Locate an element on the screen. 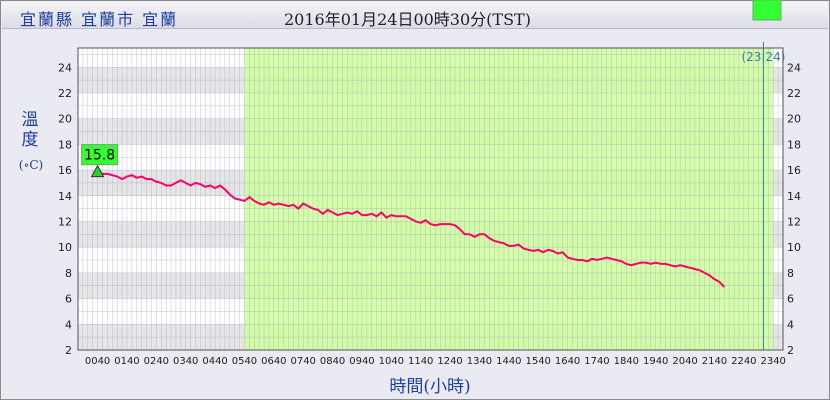 This screenshot has height=400, width=830. y-tick-label-left: 6 is located at coordinates (68, 299).